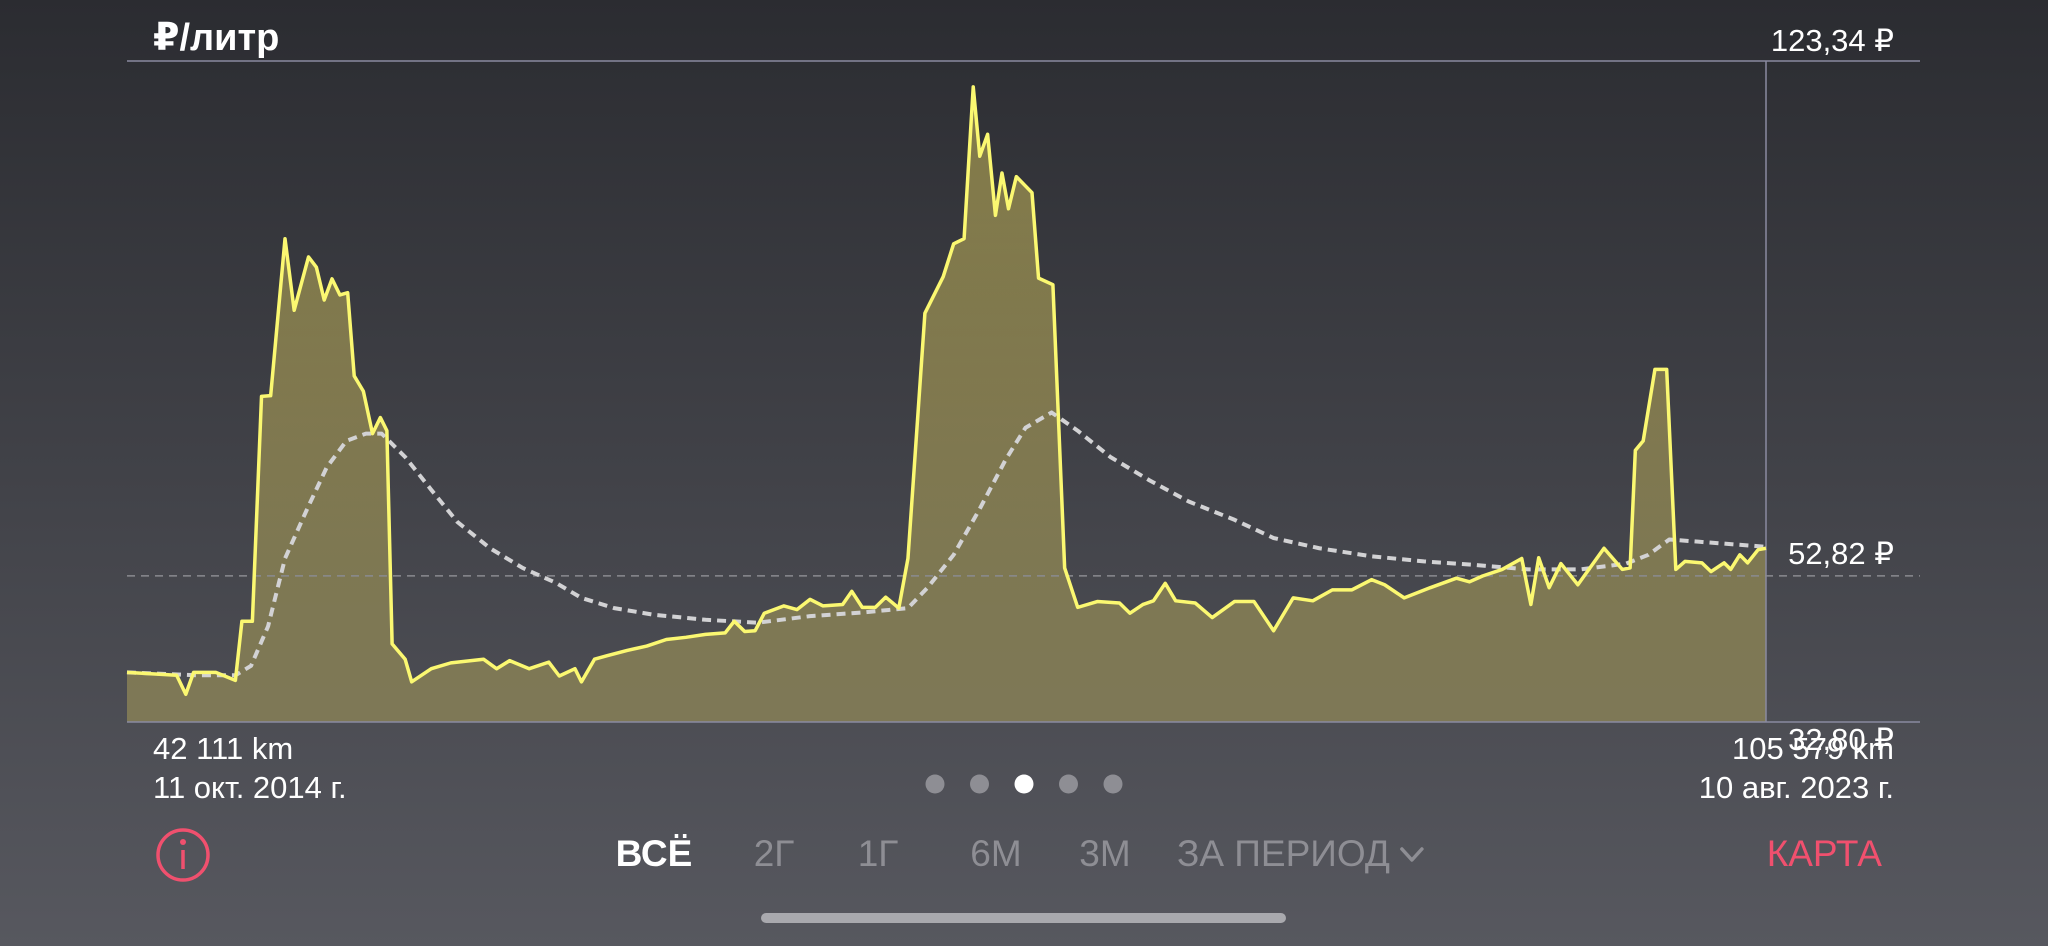  What do you see at coordinates (216, 38) in the screenshot?
I see `chart-title: ₽/литр` at bounding box center [216, 38].